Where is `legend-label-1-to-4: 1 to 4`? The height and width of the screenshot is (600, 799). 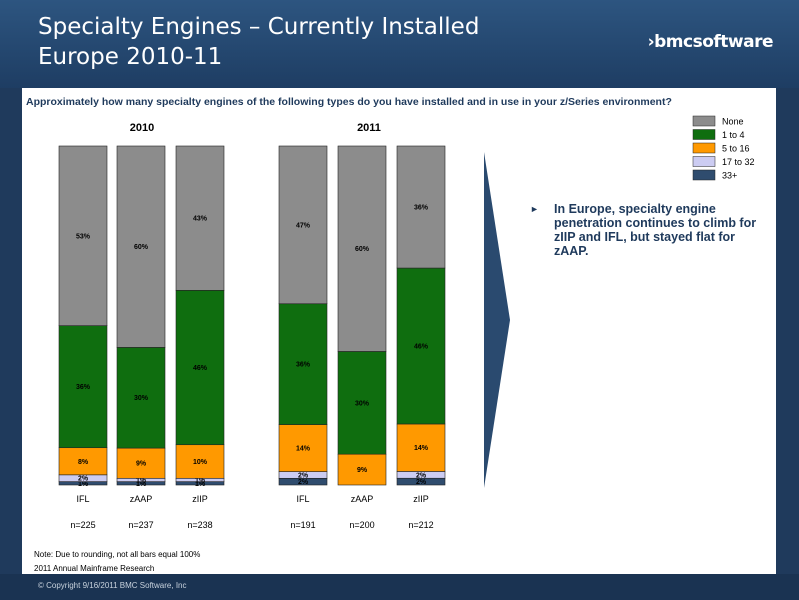
legend-label-1-to-4: 1 to 4 is located at coordinates (733, 135).